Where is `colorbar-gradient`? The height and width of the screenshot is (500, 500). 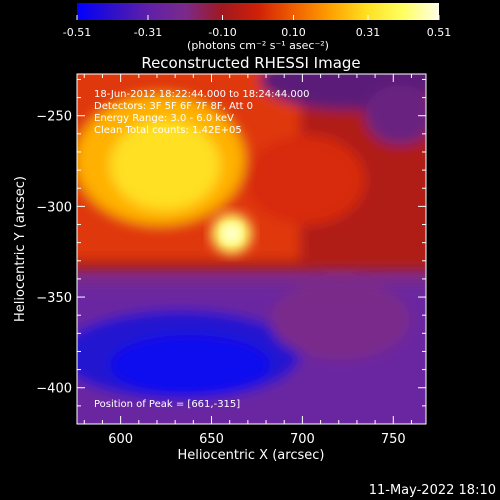 colorbar-gradient is located at coordinates (258, 11).